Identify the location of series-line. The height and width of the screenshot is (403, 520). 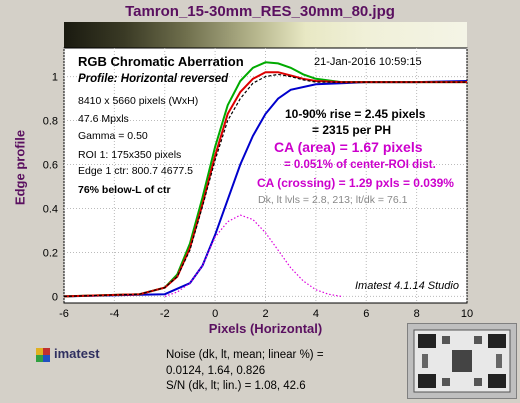
(253, 255).